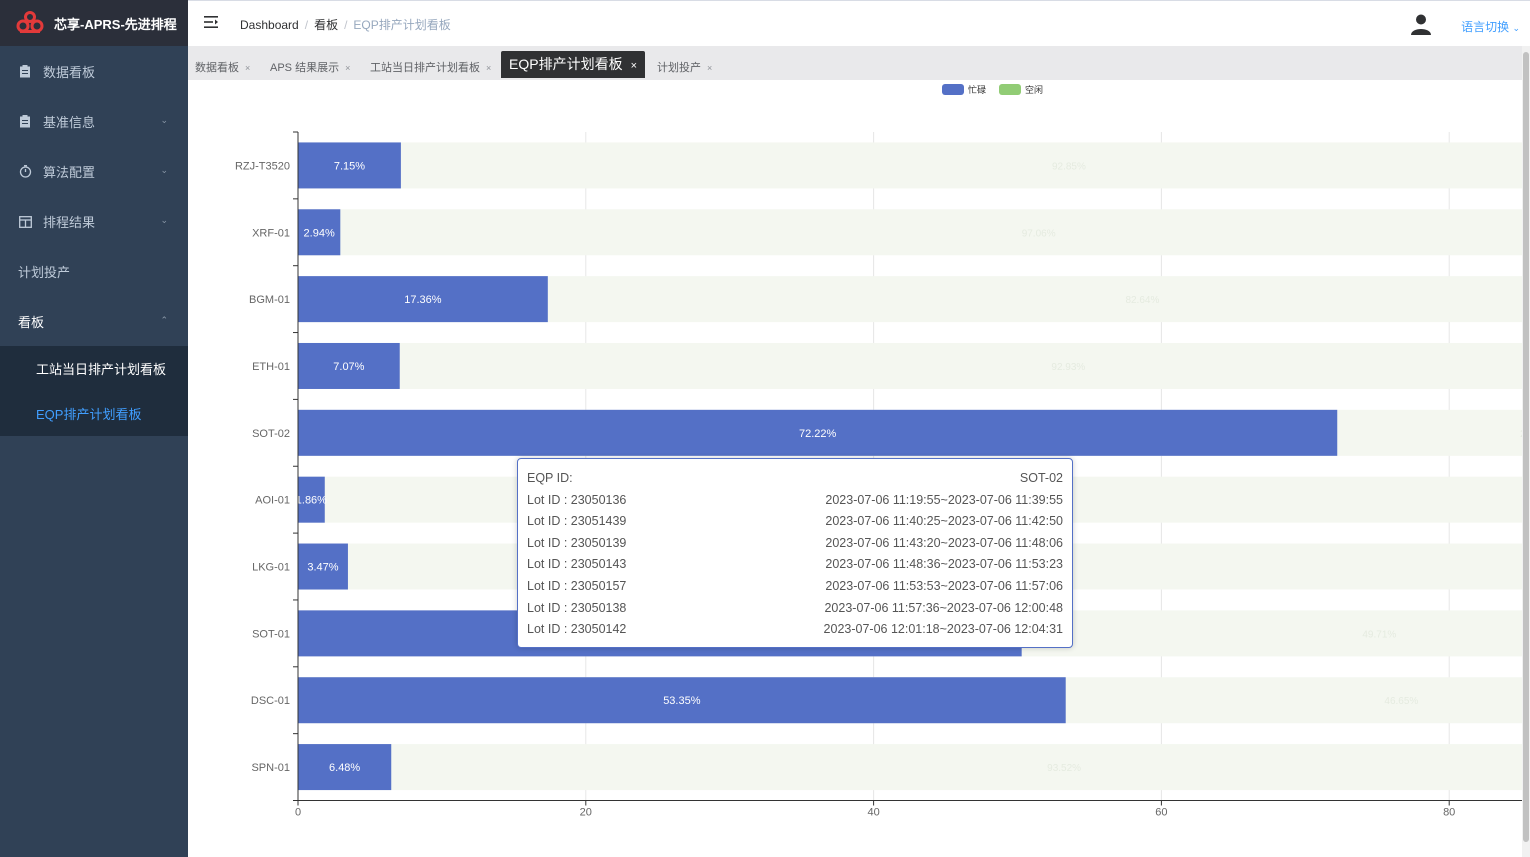 Image resolution: width=1530 pixels, height=857 pixels. I want to click on tooltip-header-row: EQP ID: SOT-02, so click(795, 479).